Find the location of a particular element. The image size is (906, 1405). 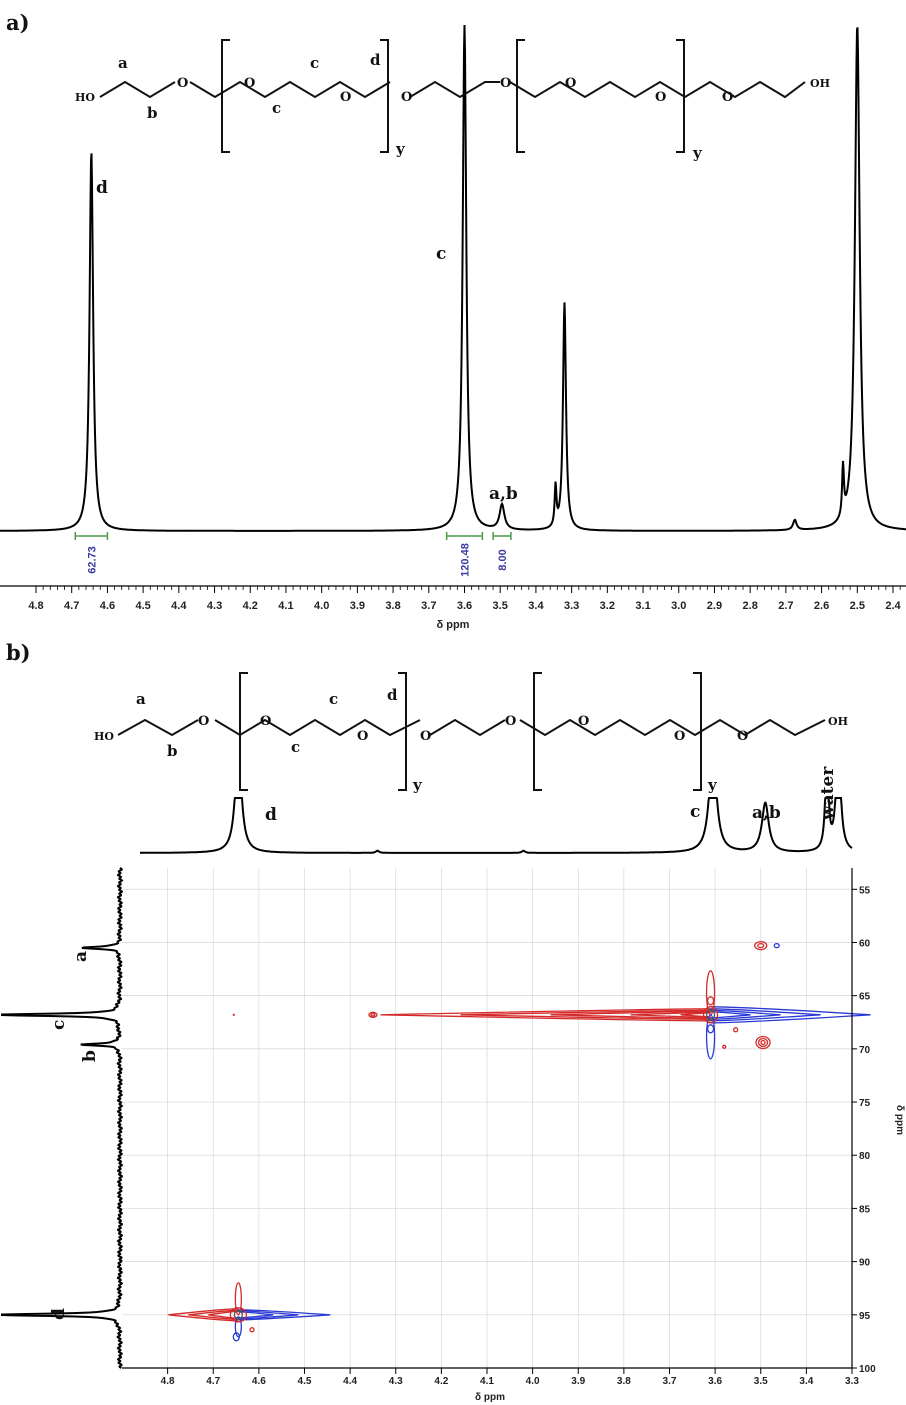

y-tick-label: 75 is located at coordinates (865, 1103).